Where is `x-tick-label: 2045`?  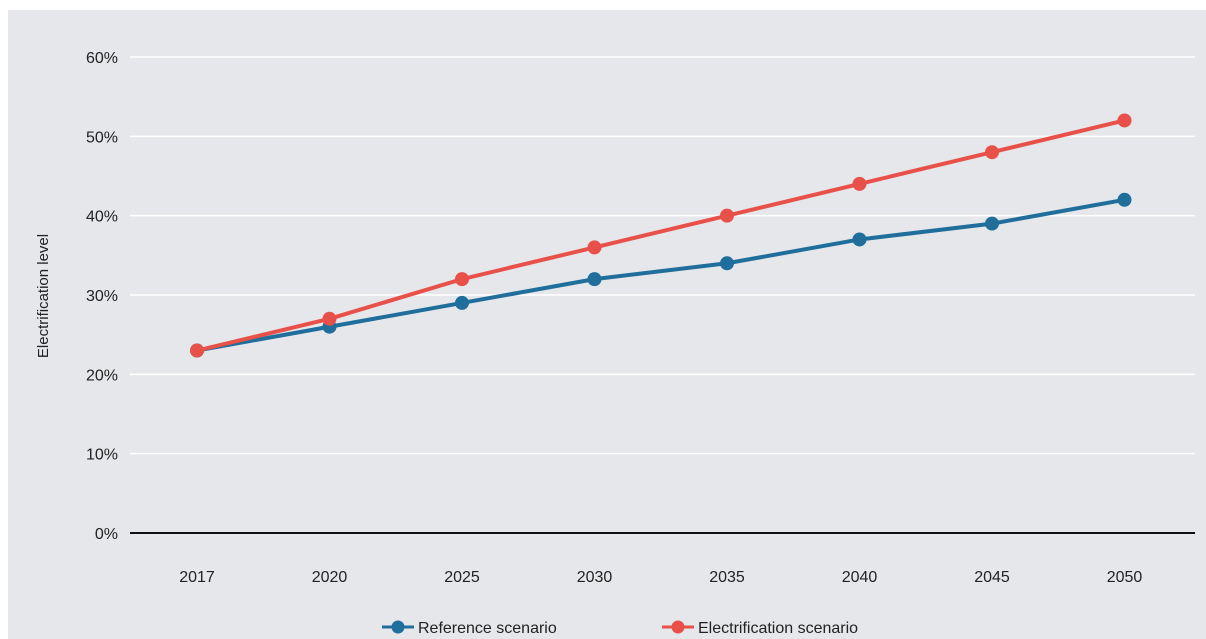 x-tick-label: 2045 is located at coordinates (992, 577).